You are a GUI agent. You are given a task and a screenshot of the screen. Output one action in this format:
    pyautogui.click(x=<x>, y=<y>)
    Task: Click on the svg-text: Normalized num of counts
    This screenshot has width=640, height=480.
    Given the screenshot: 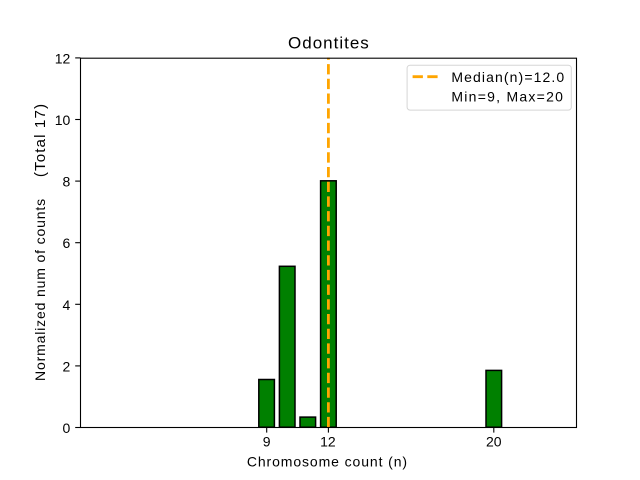 What is the action you would take?
    pyautogui.click(x=40, y=289)
    